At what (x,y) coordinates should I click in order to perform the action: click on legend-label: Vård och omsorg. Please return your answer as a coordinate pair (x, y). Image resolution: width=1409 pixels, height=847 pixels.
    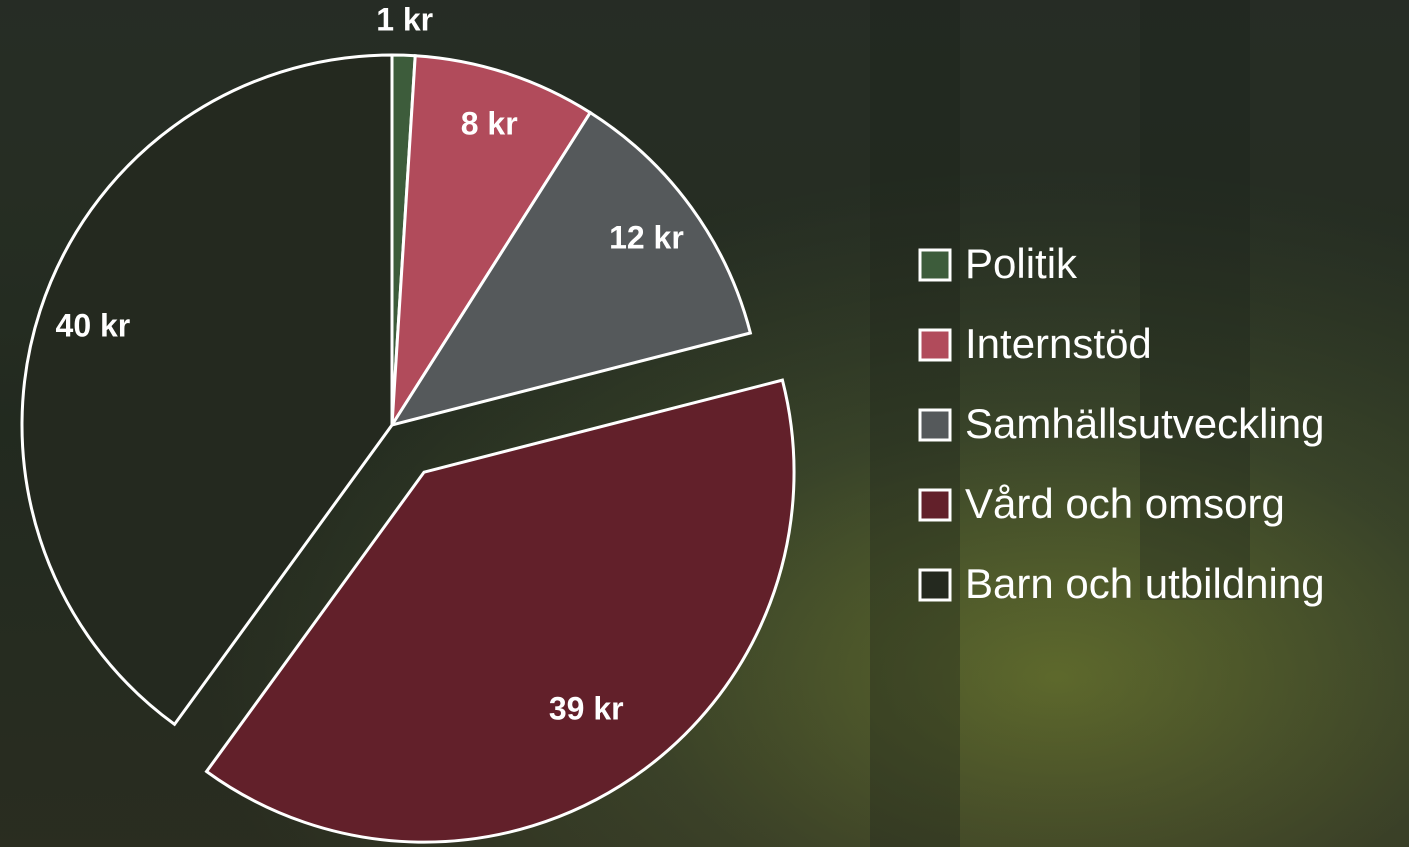
    Looking at the image, I should click on (1125, 503).